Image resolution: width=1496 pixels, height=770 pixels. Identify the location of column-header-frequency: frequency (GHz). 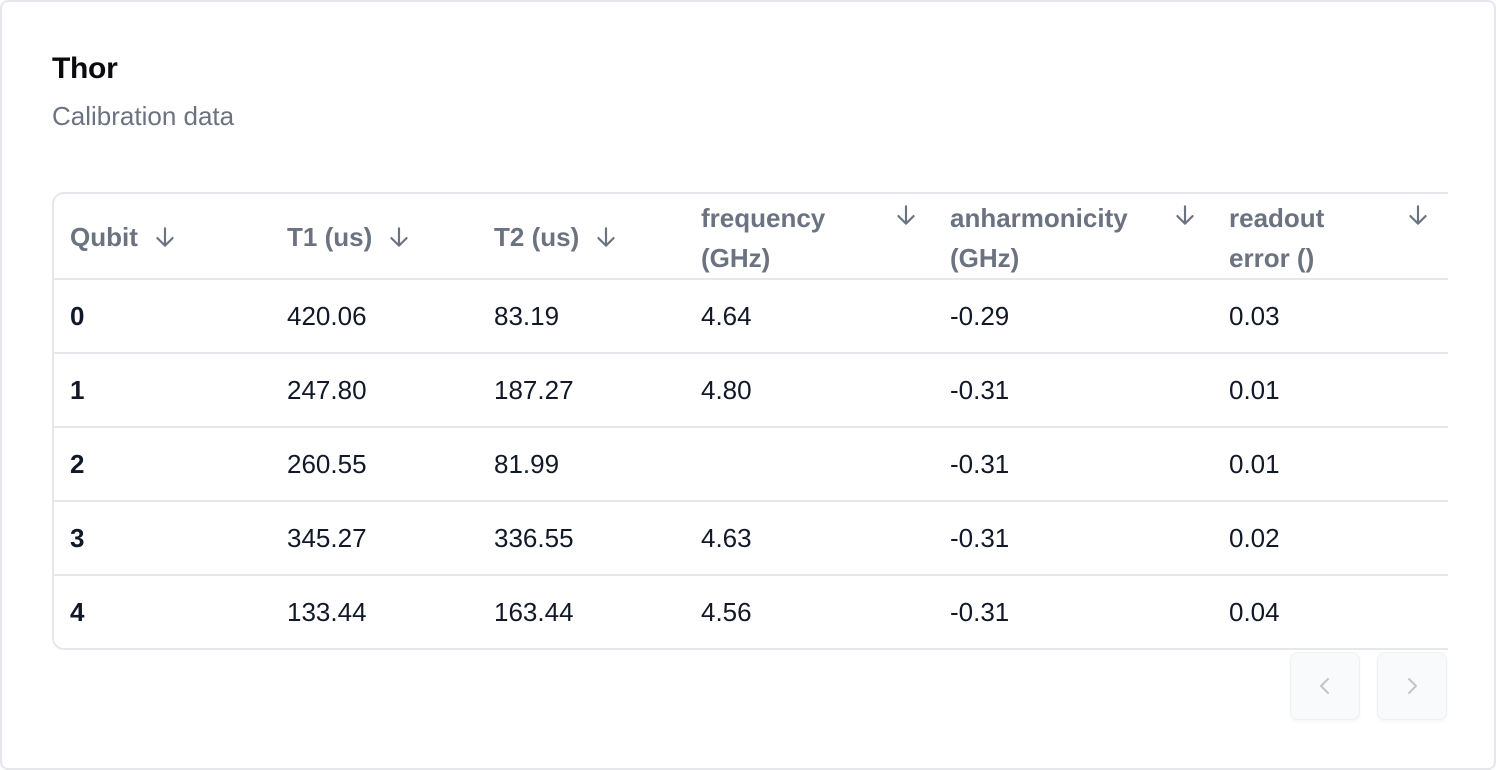
(811, 237).